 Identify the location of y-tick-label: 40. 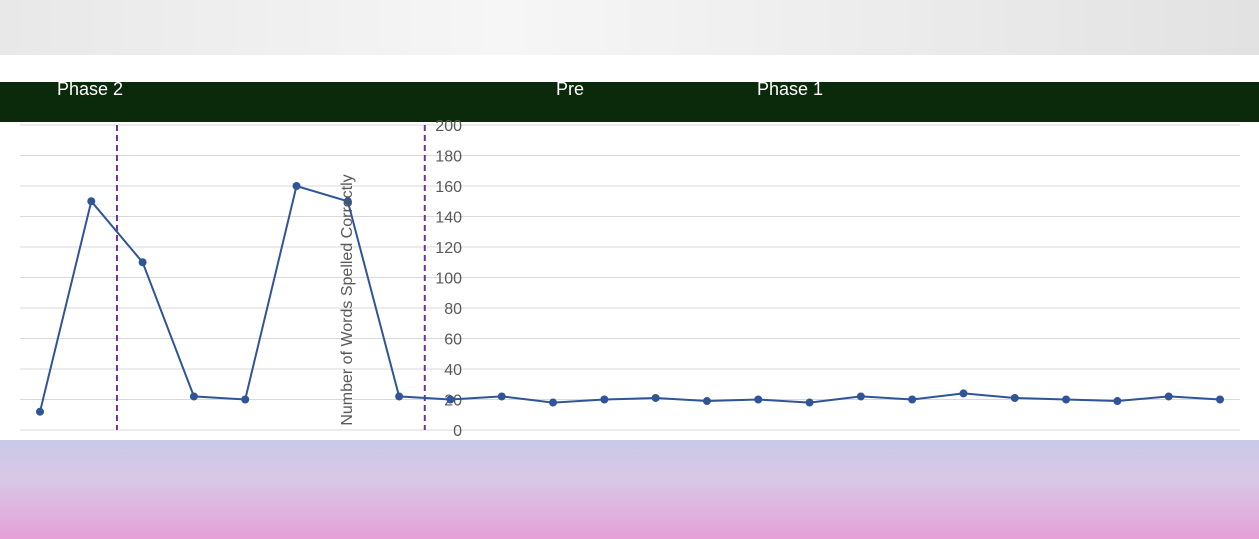
(453, 370).